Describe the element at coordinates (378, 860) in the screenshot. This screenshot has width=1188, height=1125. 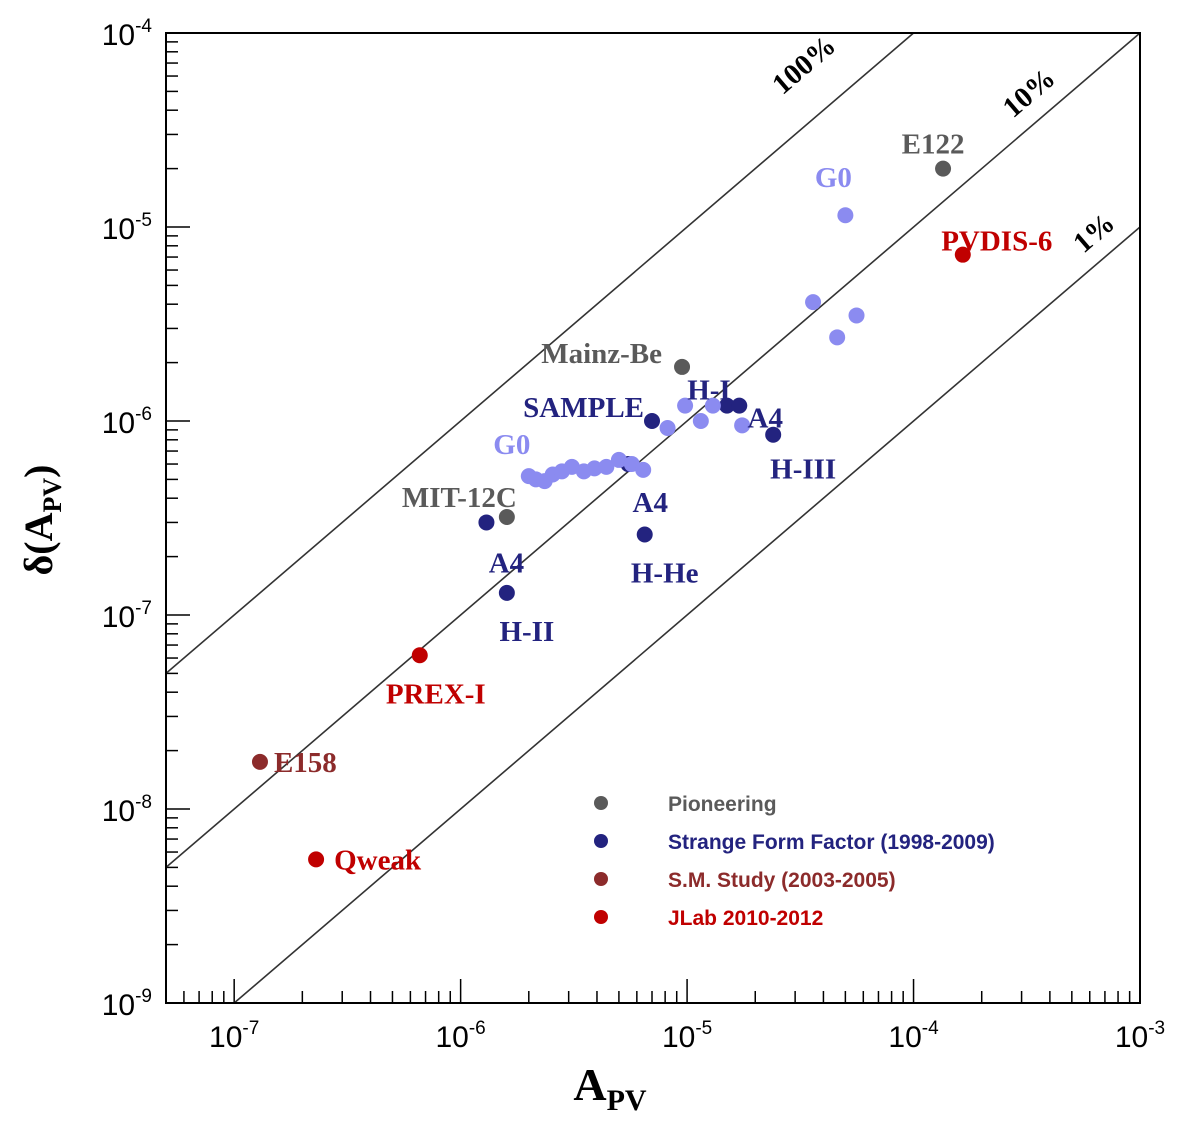
I see `point-label: Qweak` at that location.